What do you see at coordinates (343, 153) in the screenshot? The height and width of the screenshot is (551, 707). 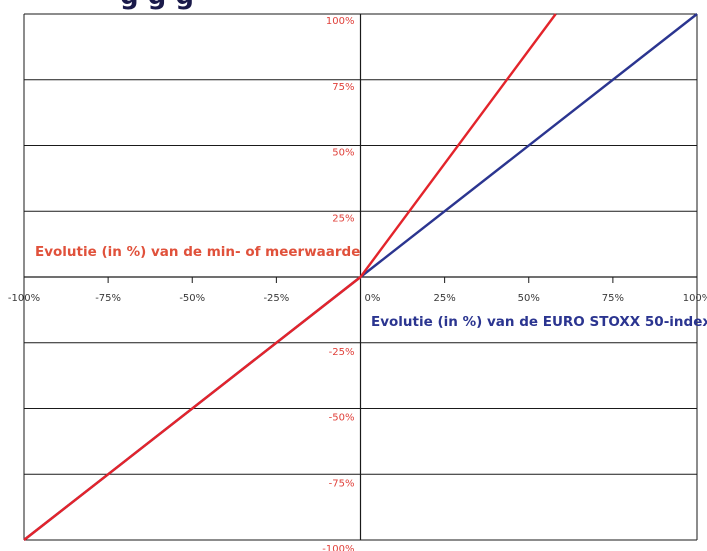 I see `y-tick-label: 50%` at bounding box center [343, 153].